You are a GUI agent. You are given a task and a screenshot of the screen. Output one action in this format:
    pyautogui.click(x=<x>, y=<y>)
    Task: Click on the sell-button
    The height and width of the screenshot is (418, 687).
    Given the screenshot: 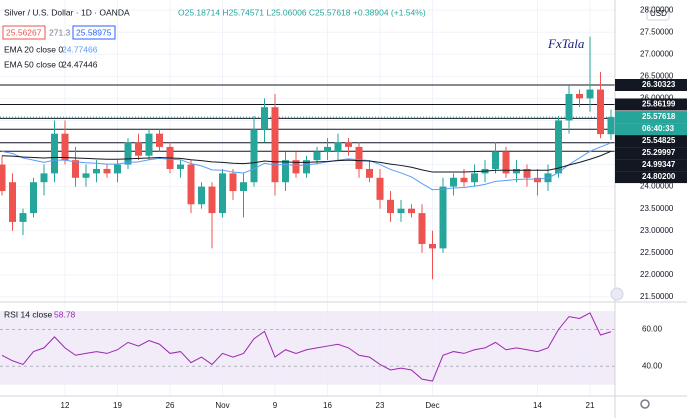 What is the action you would take?
    pyautogui.click(x=24, y=32)
    